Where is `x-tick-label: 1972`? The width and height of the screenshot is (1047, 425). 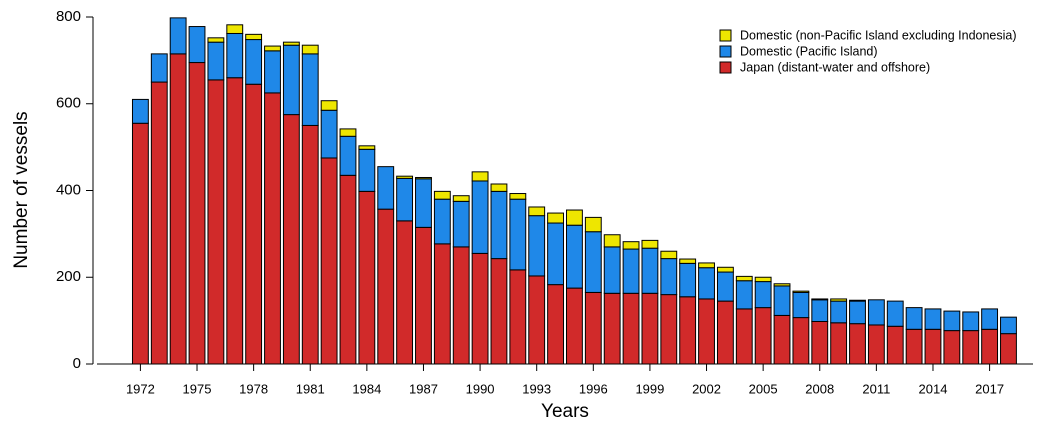 x-tick-label: 1972 is located at coordinates (140, 388).